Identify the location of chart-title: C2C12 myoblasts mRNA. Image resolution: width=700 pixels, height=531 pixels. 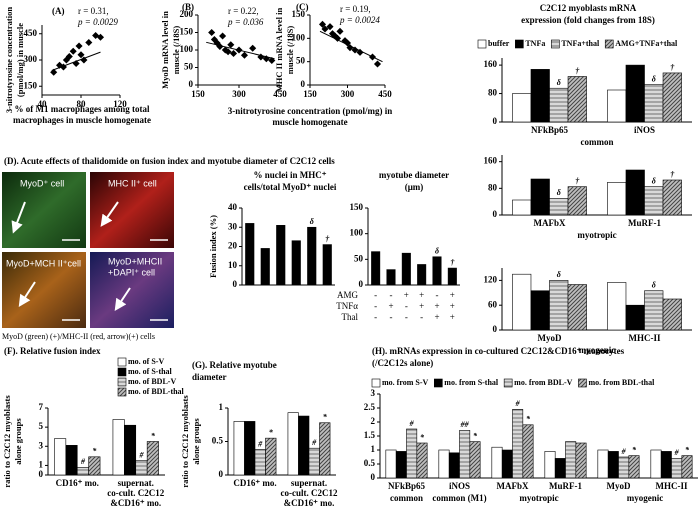
(588, 8).